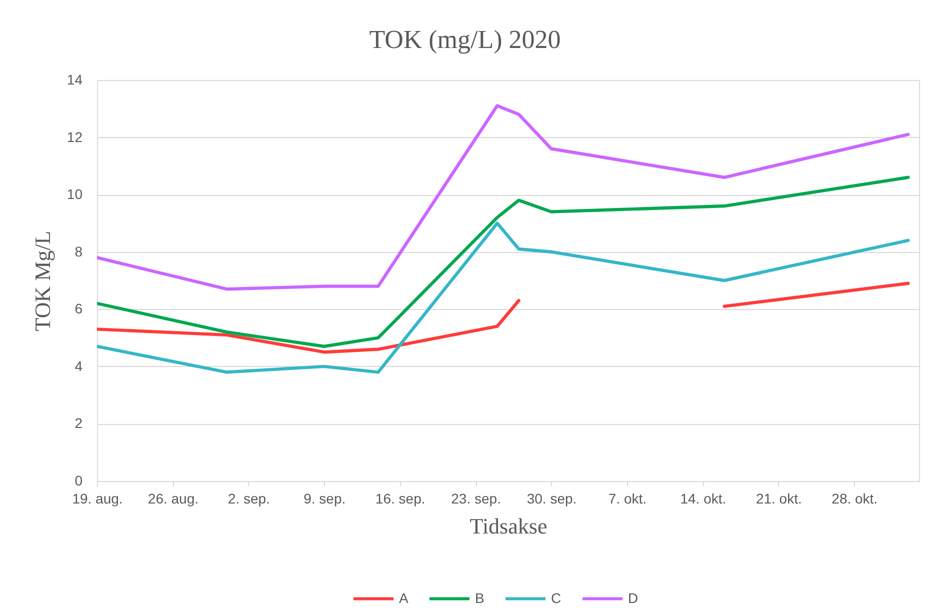 This screenshot has height=610, width=930. What do you see at coordinates (74, 80) in the screenshot?
I see `y-tick-label: 14` at bounding box center [74, 80].